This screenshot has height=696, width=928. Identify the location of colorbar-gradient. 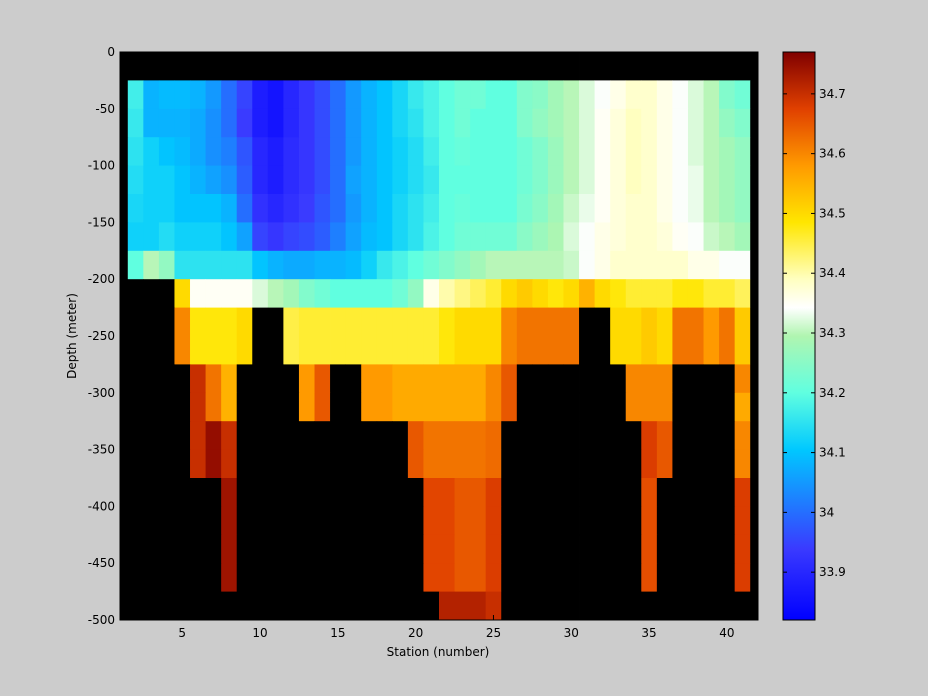
(799, 336).